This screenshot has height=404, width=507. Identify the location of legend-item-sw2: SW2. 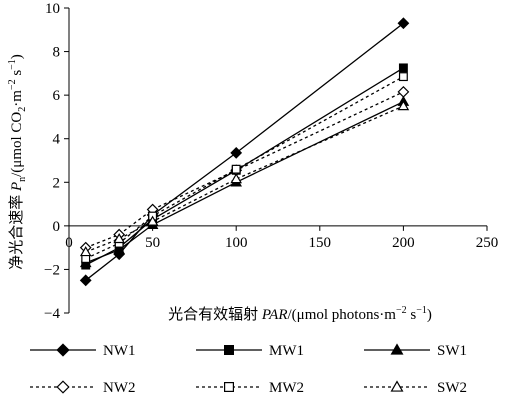
(415, 388).